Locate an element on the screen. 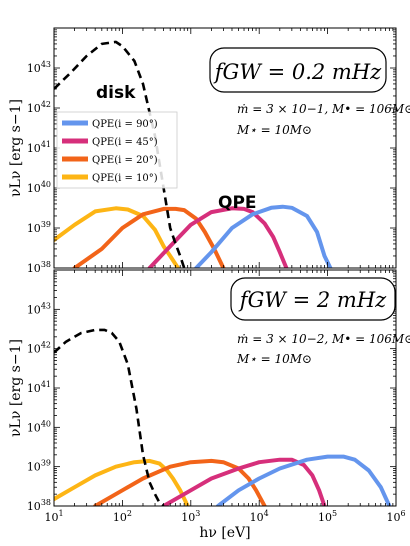 The height and width of the screenshot is (546, 410). top-qpe-45-curve is located at coordinates (218, 237).